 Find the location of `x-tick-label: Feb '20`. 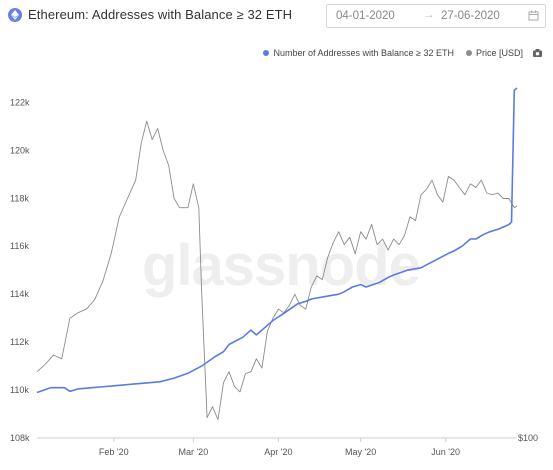

x-tick-label: Feb '20 is located at coordinates (114, 452).